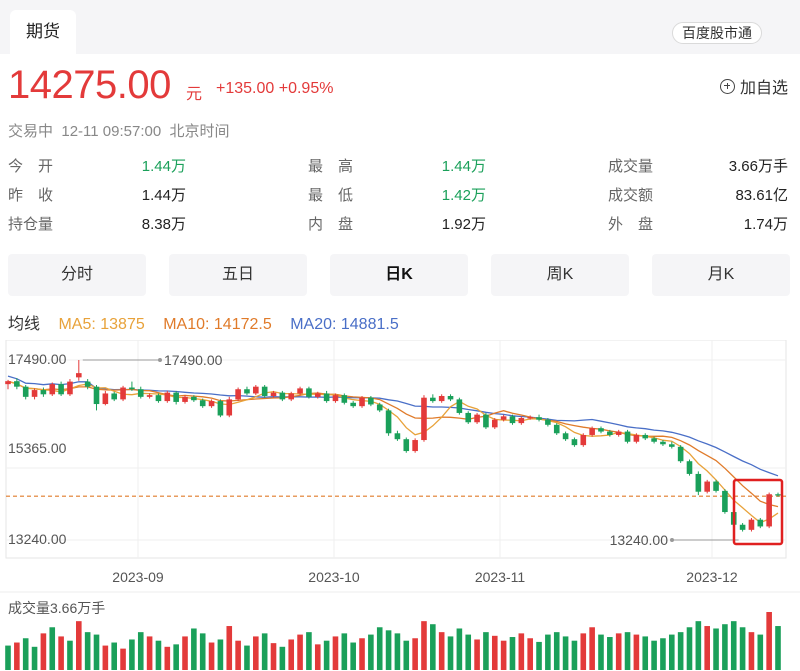 The width and height of the screenshot is (800, 671). What do you see at coordinates (306, 88) in the screenshot?
I see `change-percent: +0.95%` at bounding box center [306, 88].